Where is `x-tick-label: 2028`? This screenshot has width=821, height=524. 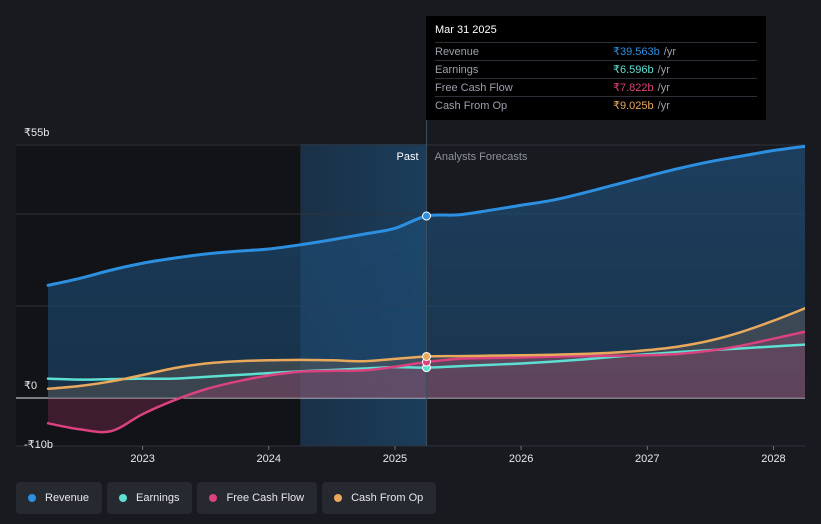 x-tick-label: 2028 is located at coordinates (773, 459).